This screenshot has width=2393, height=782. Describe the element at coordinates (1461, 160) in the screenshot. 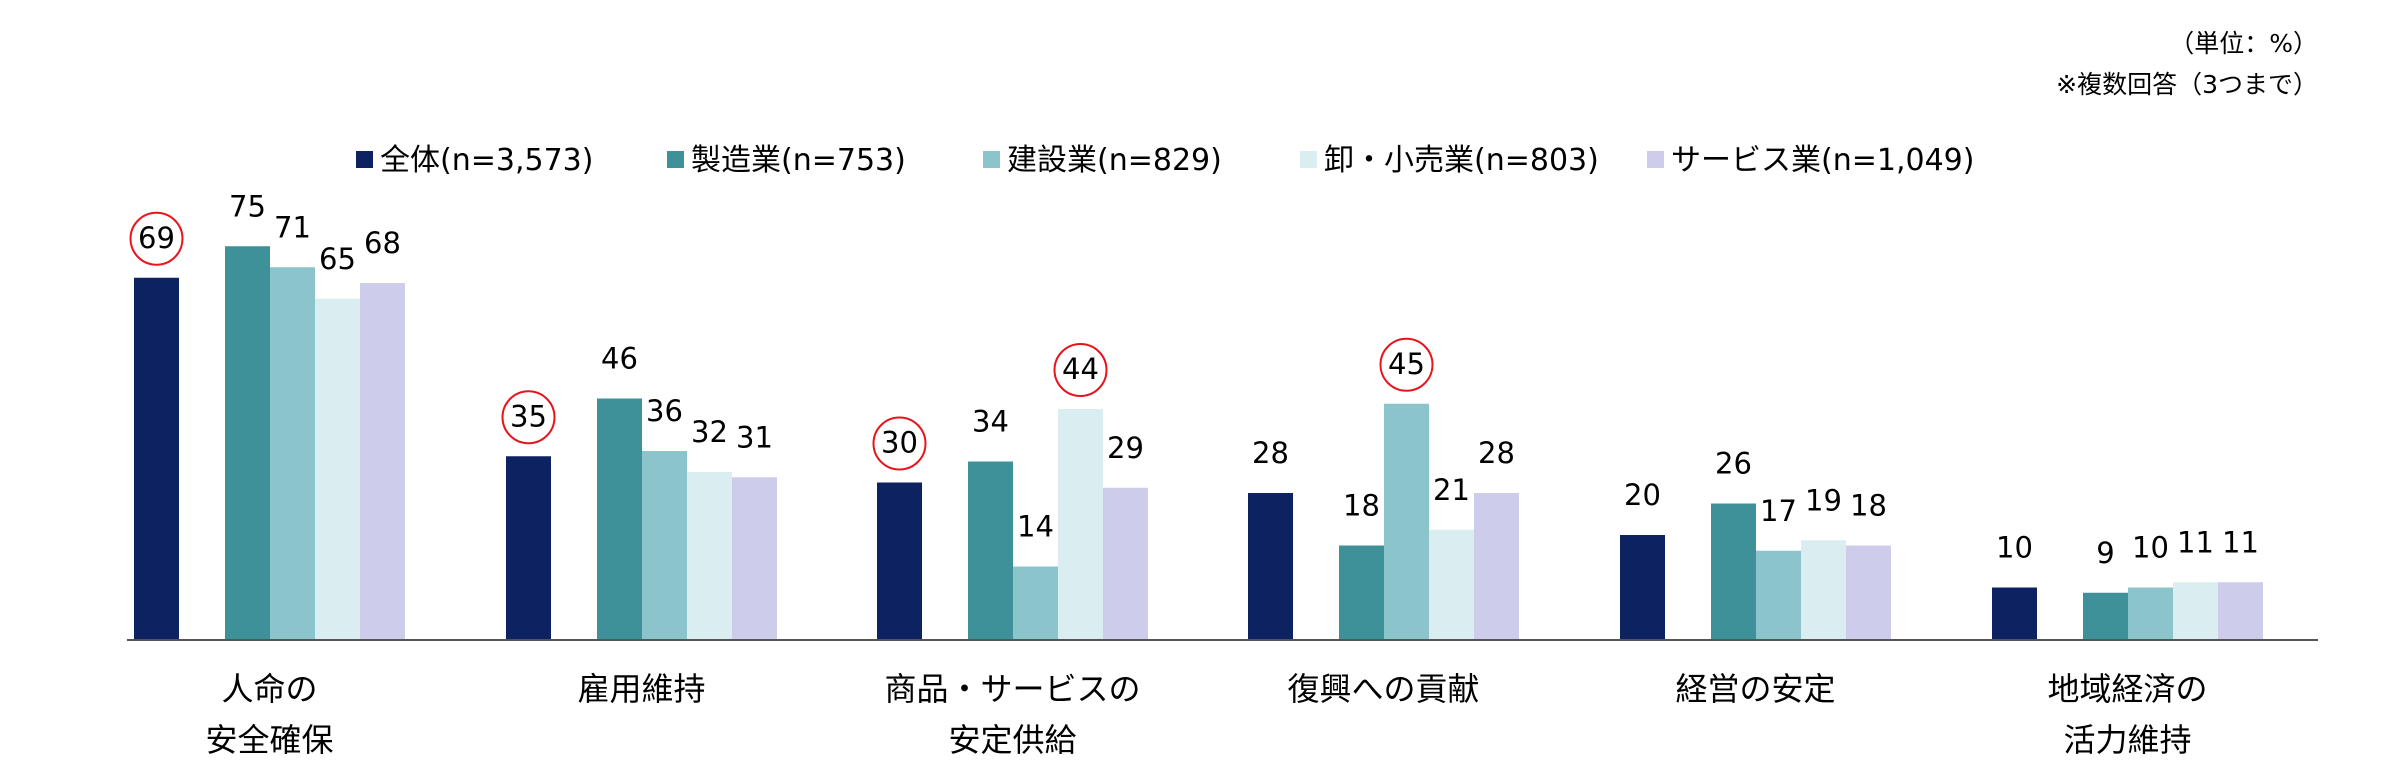

I see `legend-label-3: 卸・小売業(n=803)` at that location.